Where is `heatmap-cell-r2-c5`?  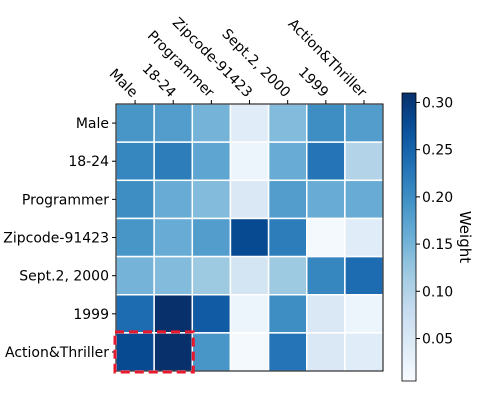 heatmap-cell-r2-c5 is located at coordinates (326, 199).